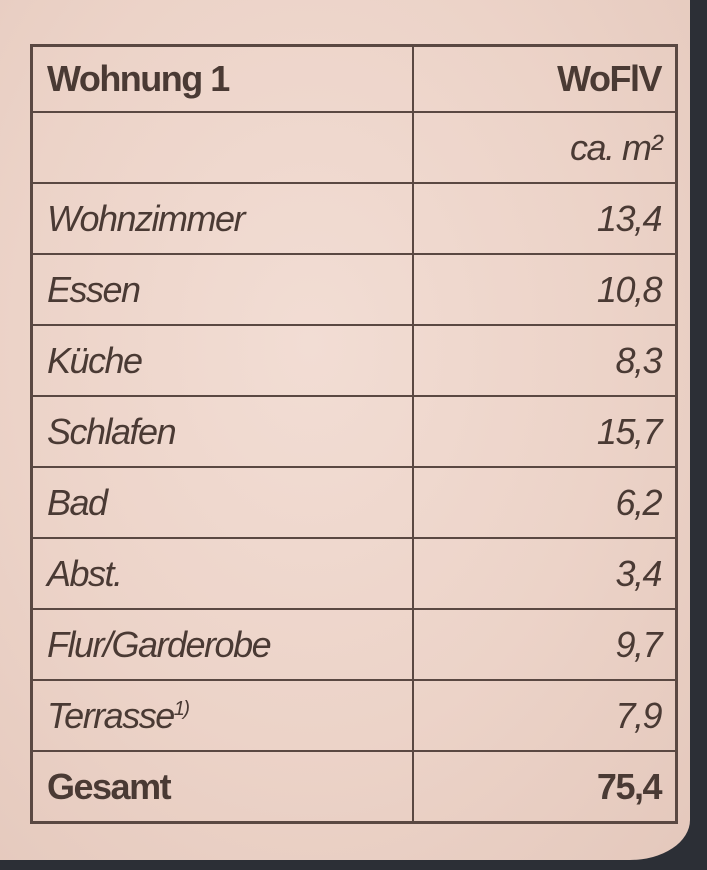  Describe the element at coordinates (222, 502) in the screenshot. I see `row-label: Bad` at that location.